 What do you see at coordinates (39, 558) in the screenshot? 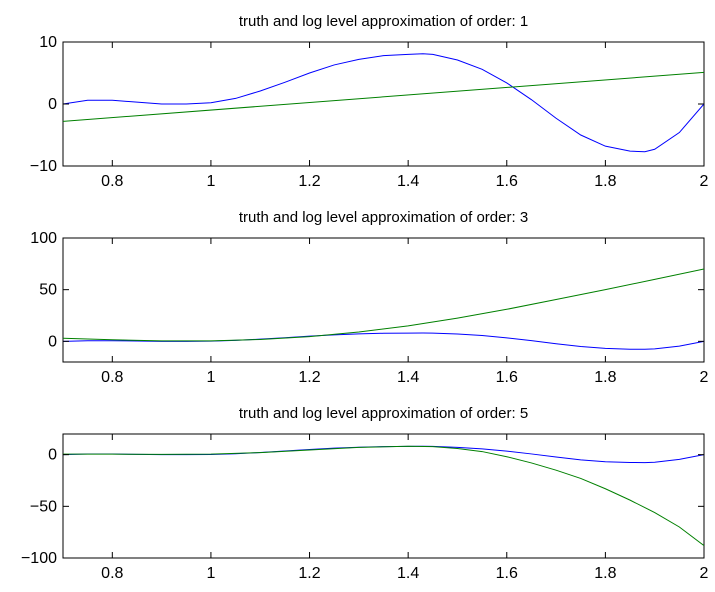
I see `y-tick-label: −100` at bounding box center [39, 558].